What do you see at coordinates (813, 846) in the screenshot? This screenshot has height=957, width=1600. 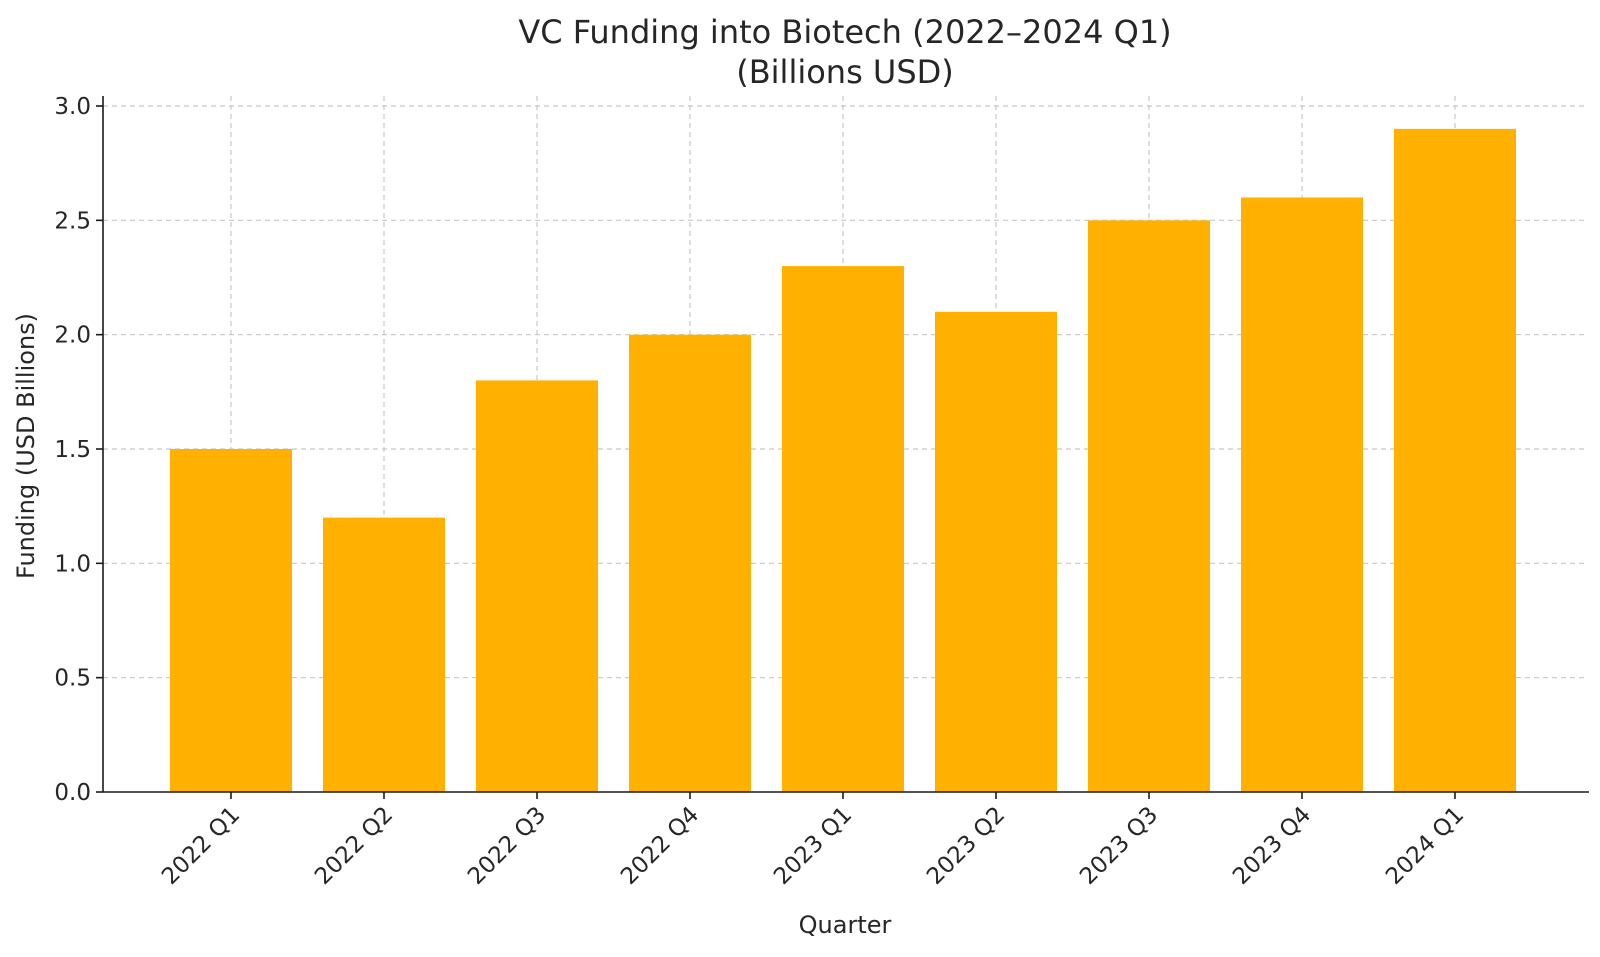 I see `x-tick-label: 2023 Q1` at bounding box center [813, 846].